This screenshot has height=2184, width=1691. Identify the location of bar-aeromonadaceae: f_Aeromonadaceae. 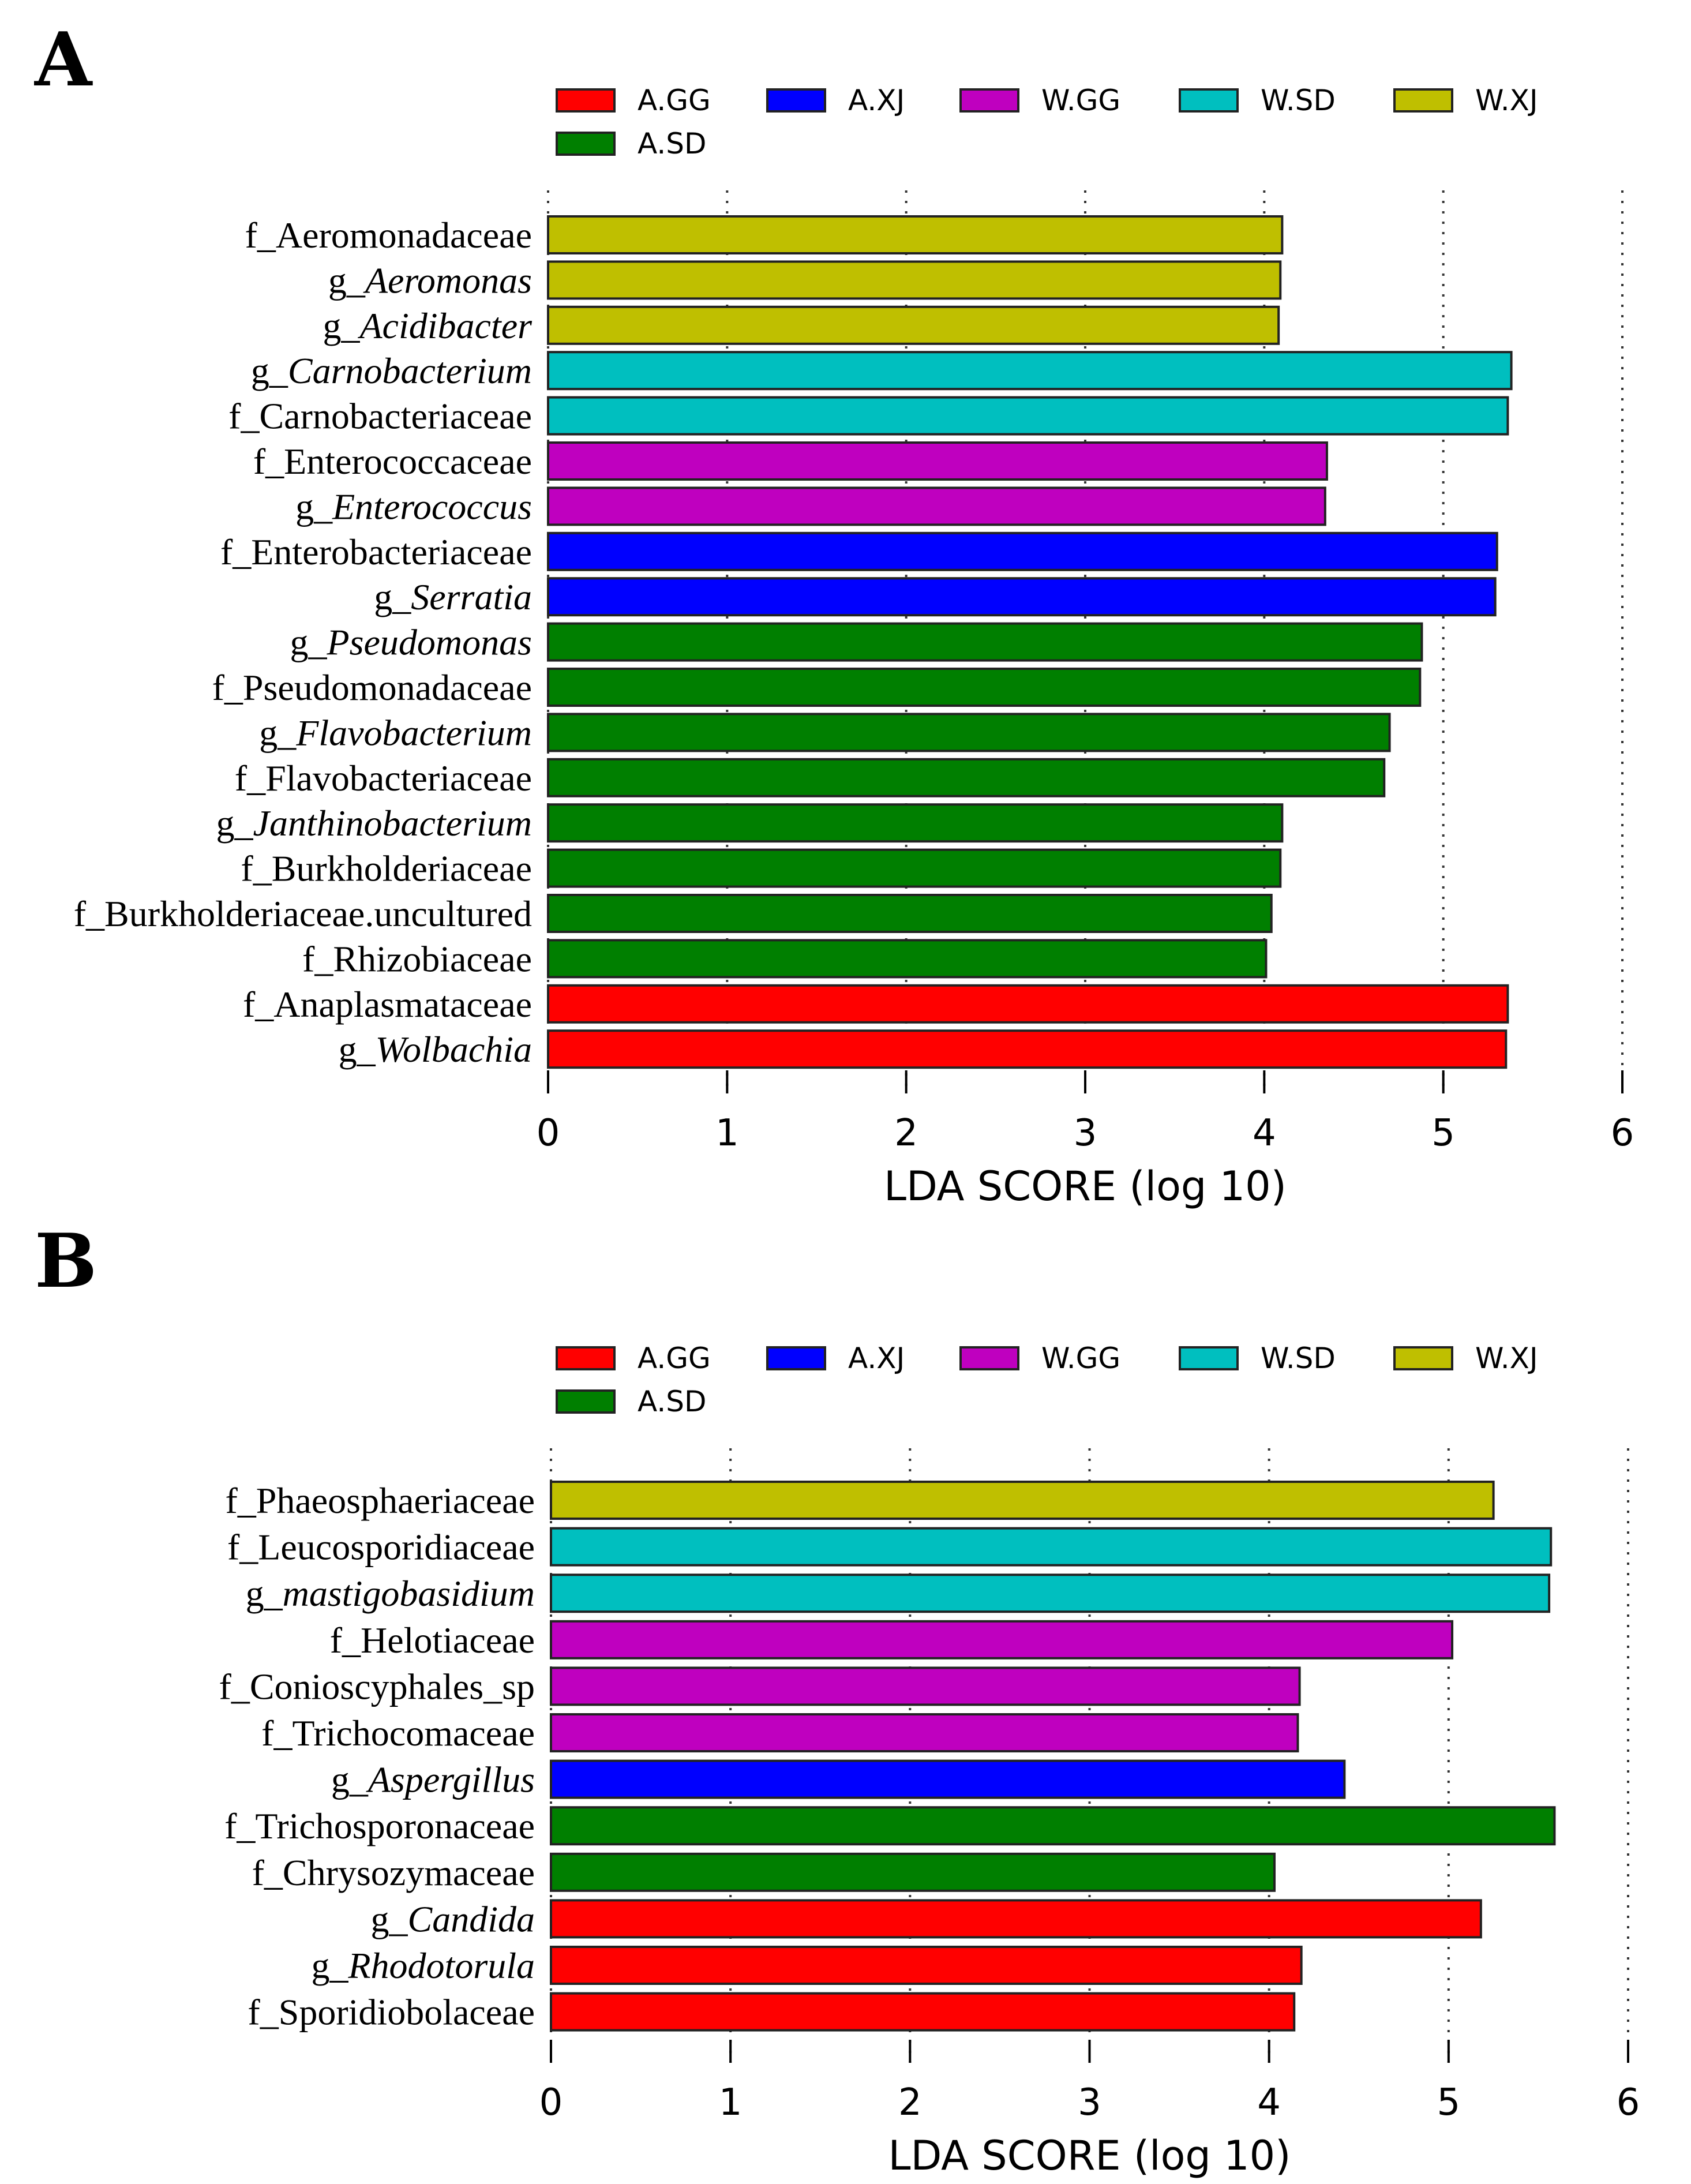
(765, 235).